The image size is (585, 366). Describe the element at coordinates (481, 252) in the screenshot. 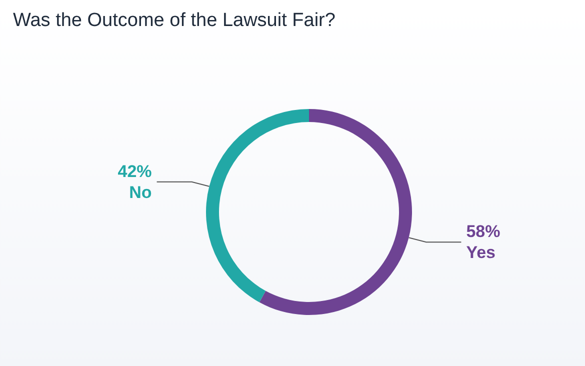

I see `slice-label: Yes` at that location.